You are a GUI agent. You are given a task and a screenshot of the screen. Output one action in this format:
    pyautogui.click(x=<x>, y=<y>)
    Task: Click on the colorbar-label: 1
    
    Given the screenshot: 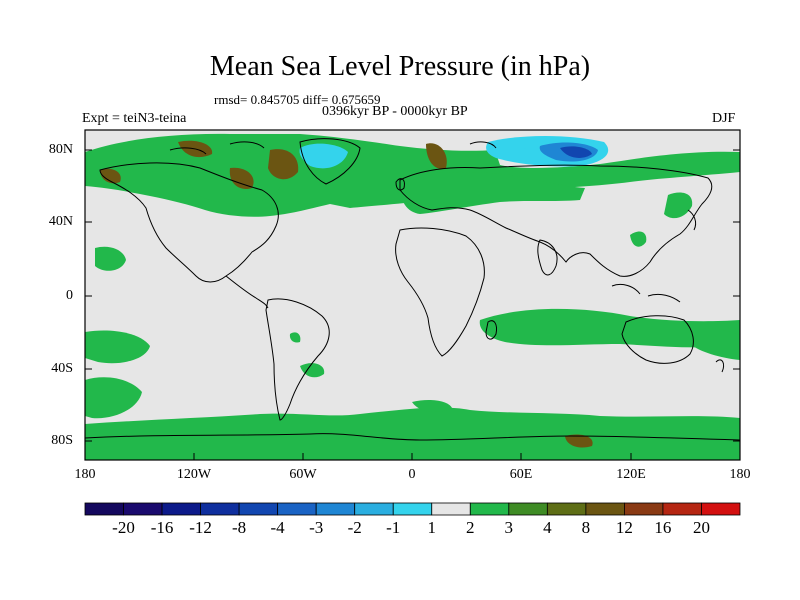 What is the action you would take?
    pyautogui.click(x=432, y=527)
    